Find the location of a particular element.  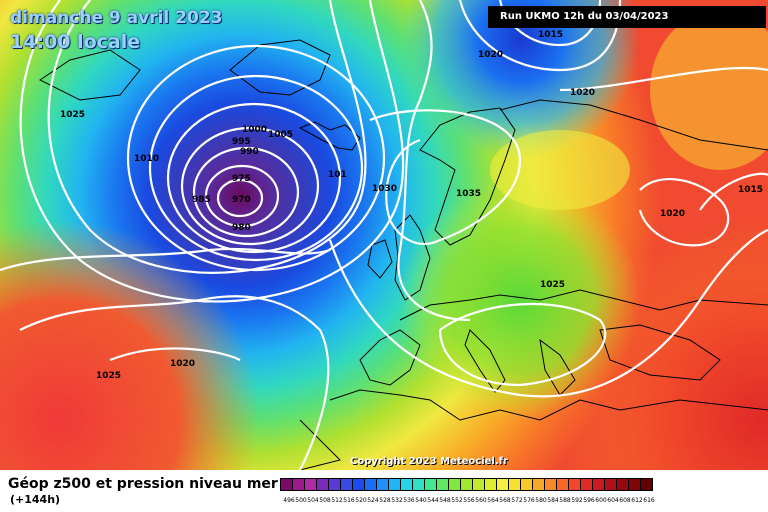

color-legend is located at coordinates (466, 484).